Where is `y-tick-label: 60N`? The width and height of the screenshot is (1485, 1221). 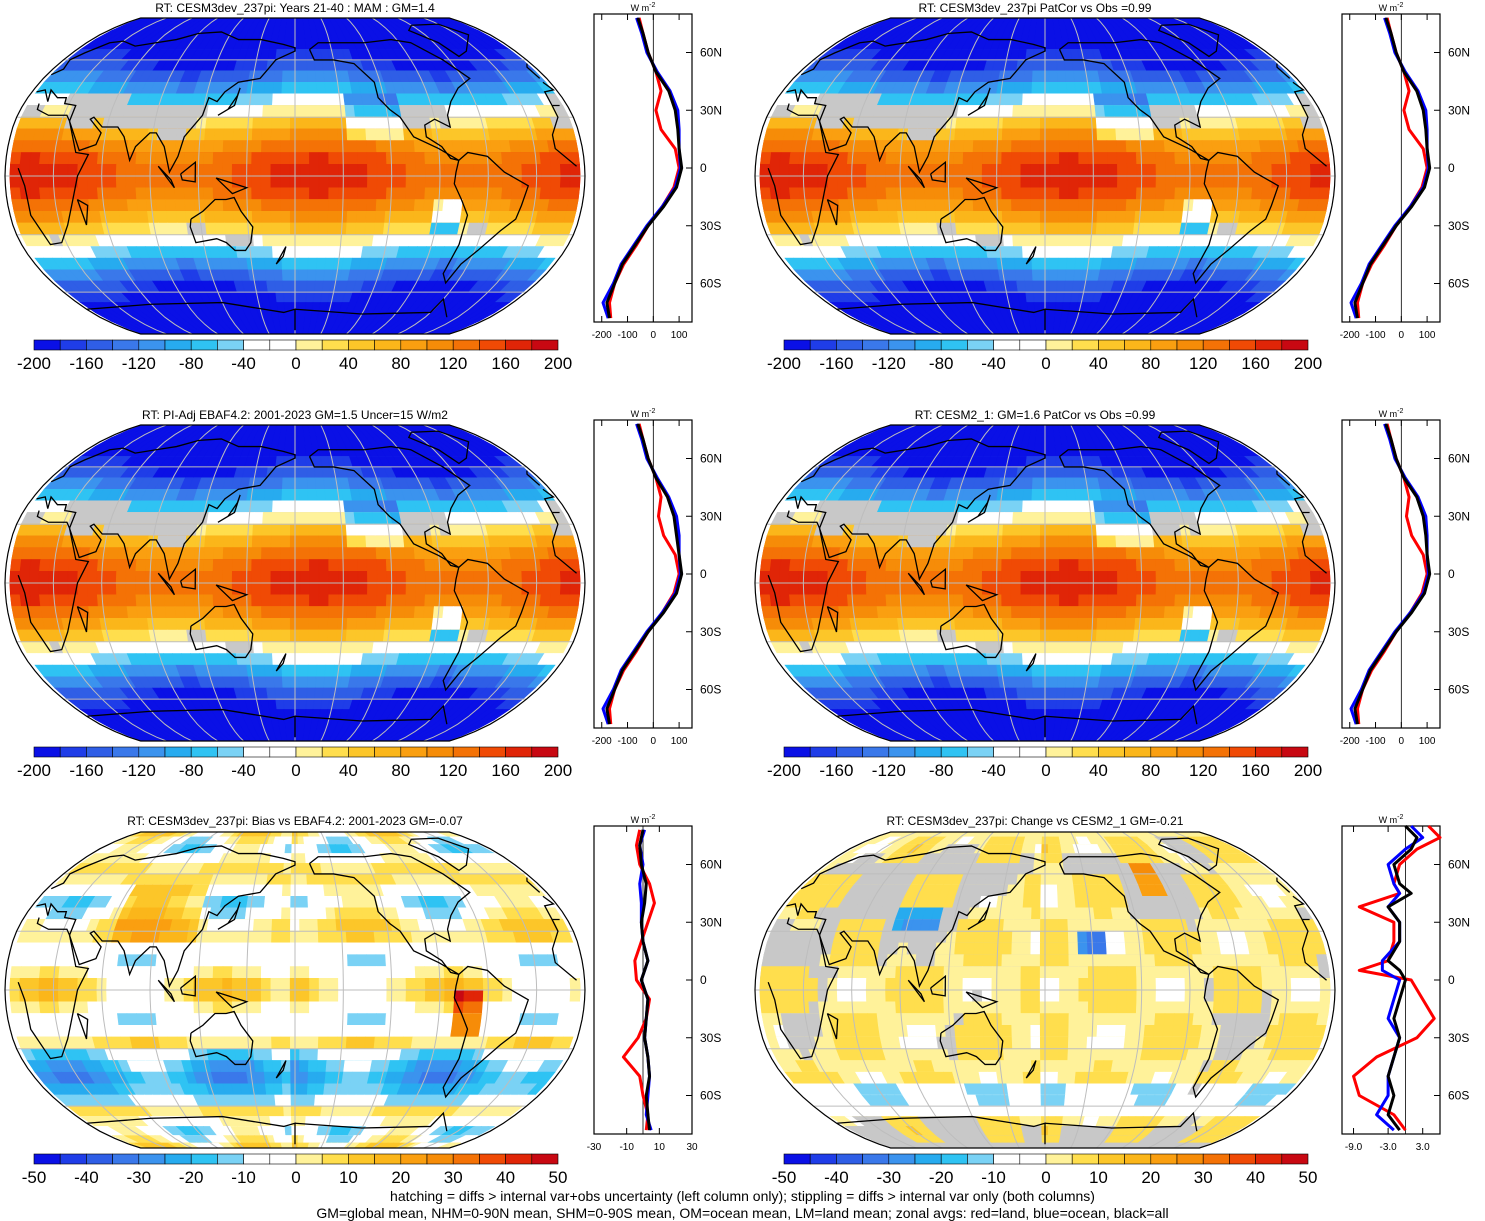
y-tick-label: 60N is located at coordinates (1459, 53).